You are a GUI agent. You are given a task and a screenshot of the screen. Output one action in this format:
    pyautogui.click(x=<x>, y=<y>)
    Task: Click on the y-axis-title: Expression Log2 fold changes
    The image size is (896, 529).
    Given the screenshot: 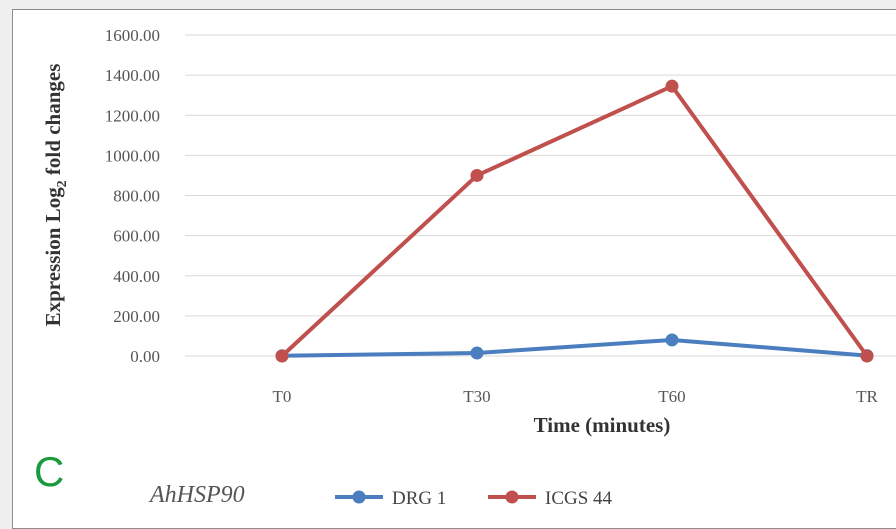 What is the action you would take?
    pyautogui.click(x=55, y=195)
    